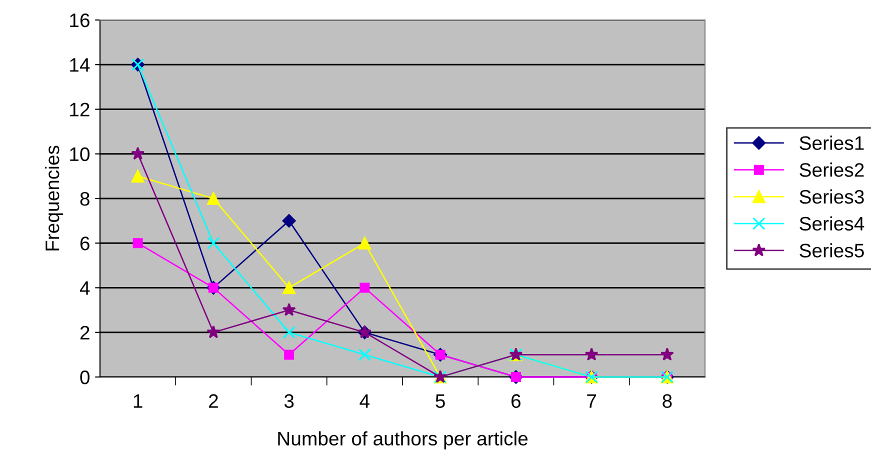 The height and width of the screenshot is (474, 871). Describe the element at coordinates (85, 243) in the screenshot. I see `y-tick-label: 6` at that location.